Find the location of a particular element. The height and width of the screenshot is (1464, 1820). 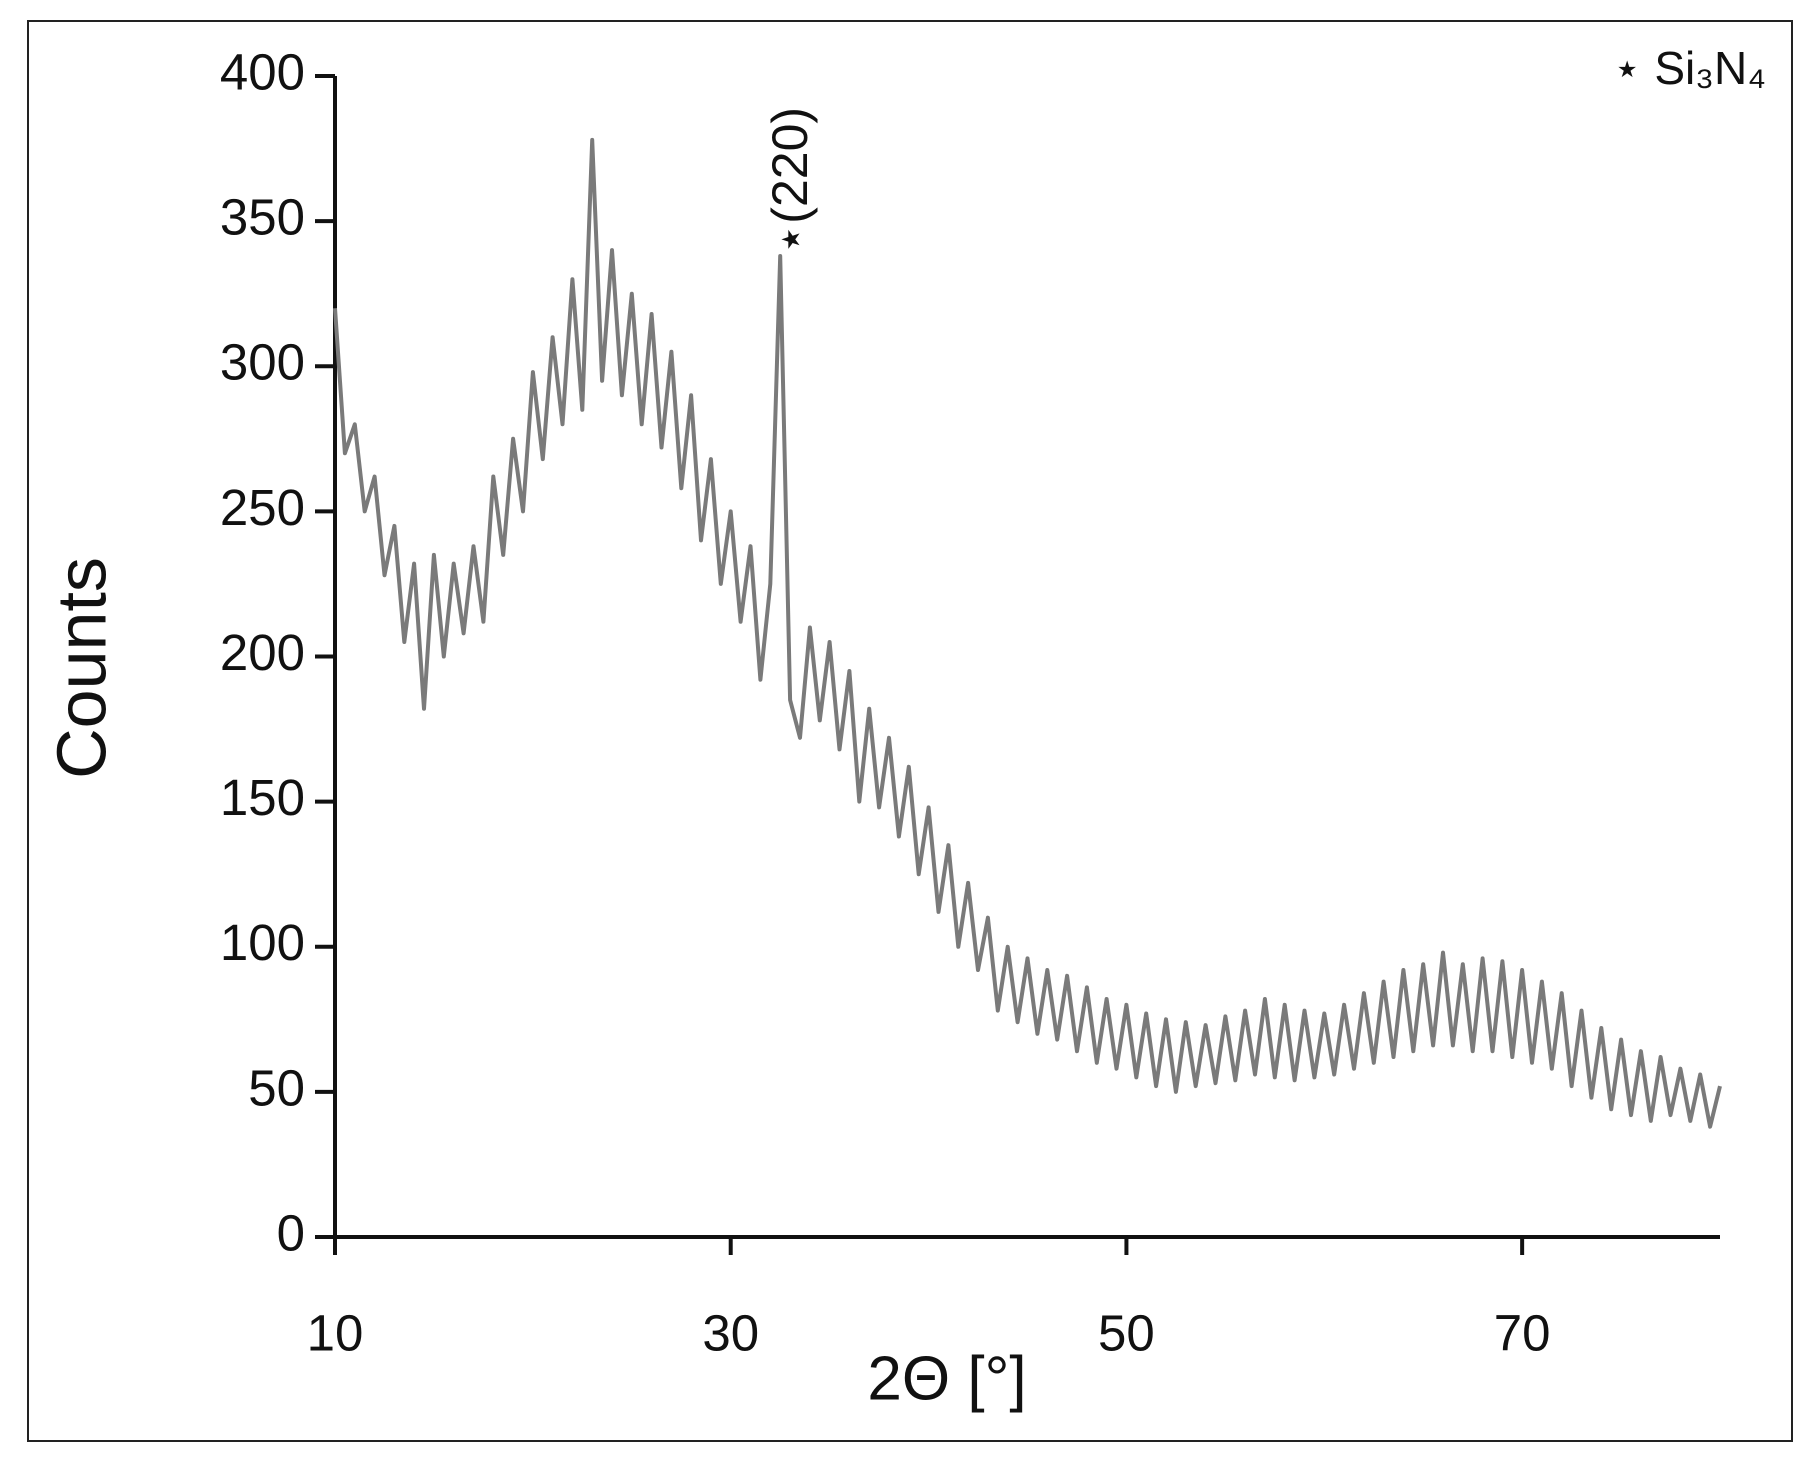

x-tick-label: 30 is located at coordinates (730, 1332).